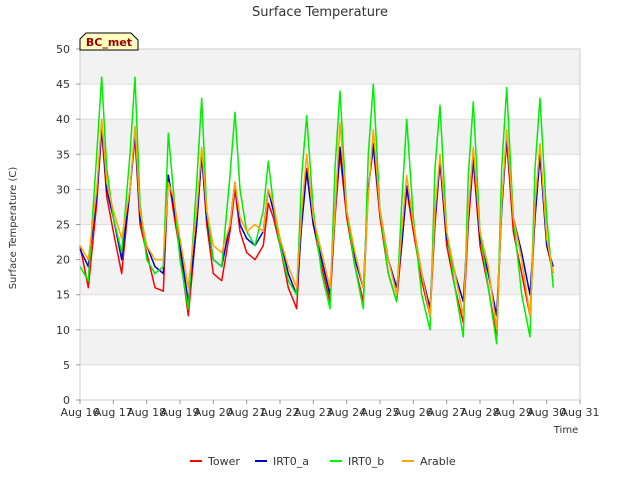 This screenshot has width=640, height=480. I want to click on x-tick-label: Aug 22, so click(280, 412).